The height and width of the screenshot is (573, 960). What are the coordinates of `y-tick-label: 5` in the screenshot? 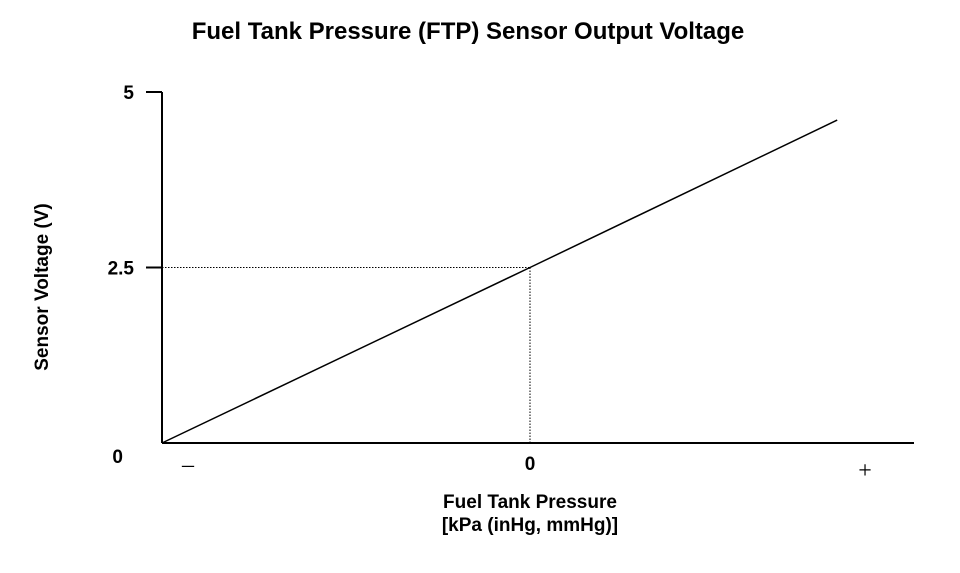 It's located at (128, 93).